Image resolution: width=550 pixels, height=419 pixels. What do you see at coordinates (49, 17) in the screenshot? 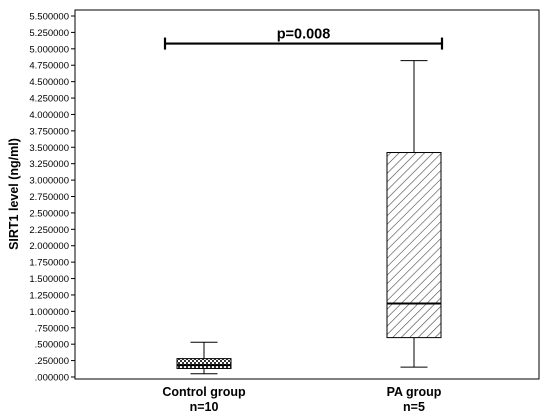
I see `y-tick-label: 5.500000` at bounding box center [49, 17].